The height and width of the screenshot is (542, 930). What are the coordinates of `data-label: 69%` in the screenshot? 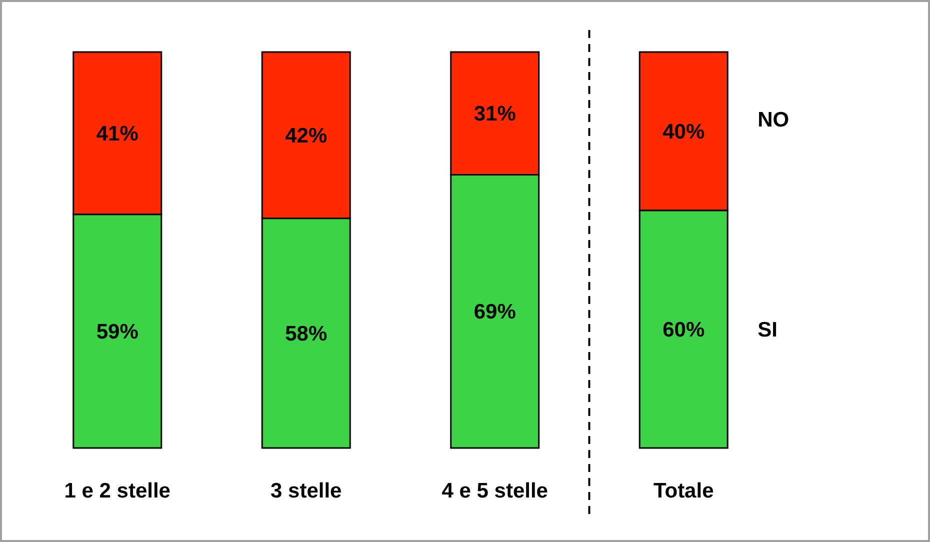 It's located at (495, 312).